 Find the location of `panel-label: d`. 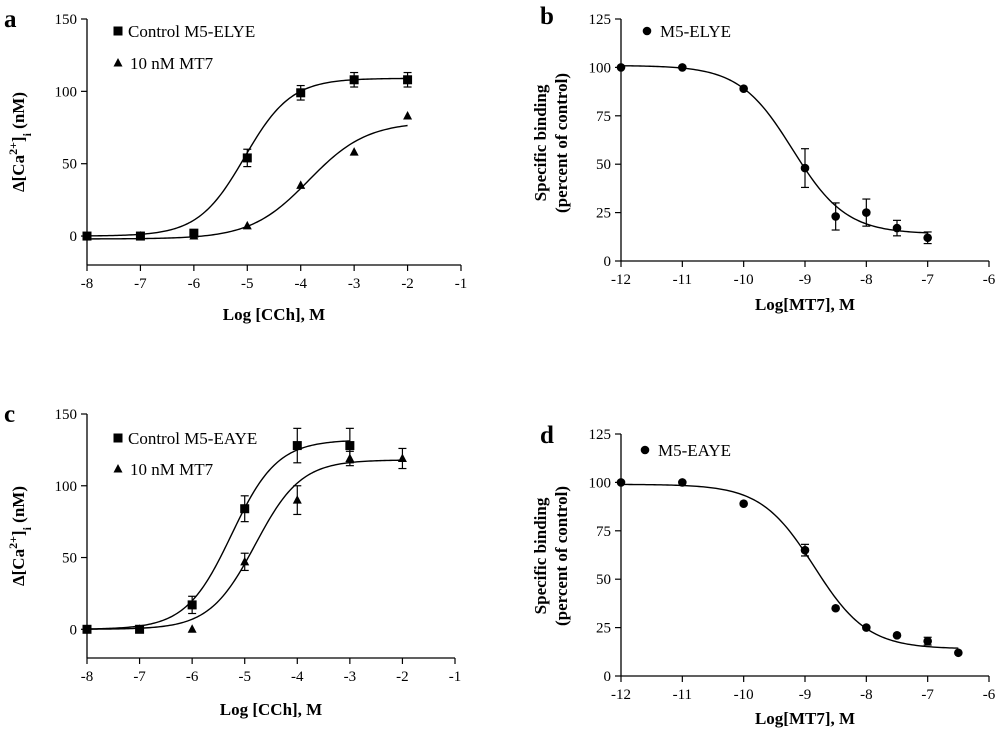

panel-label: d is located at coordinates (547, 435).